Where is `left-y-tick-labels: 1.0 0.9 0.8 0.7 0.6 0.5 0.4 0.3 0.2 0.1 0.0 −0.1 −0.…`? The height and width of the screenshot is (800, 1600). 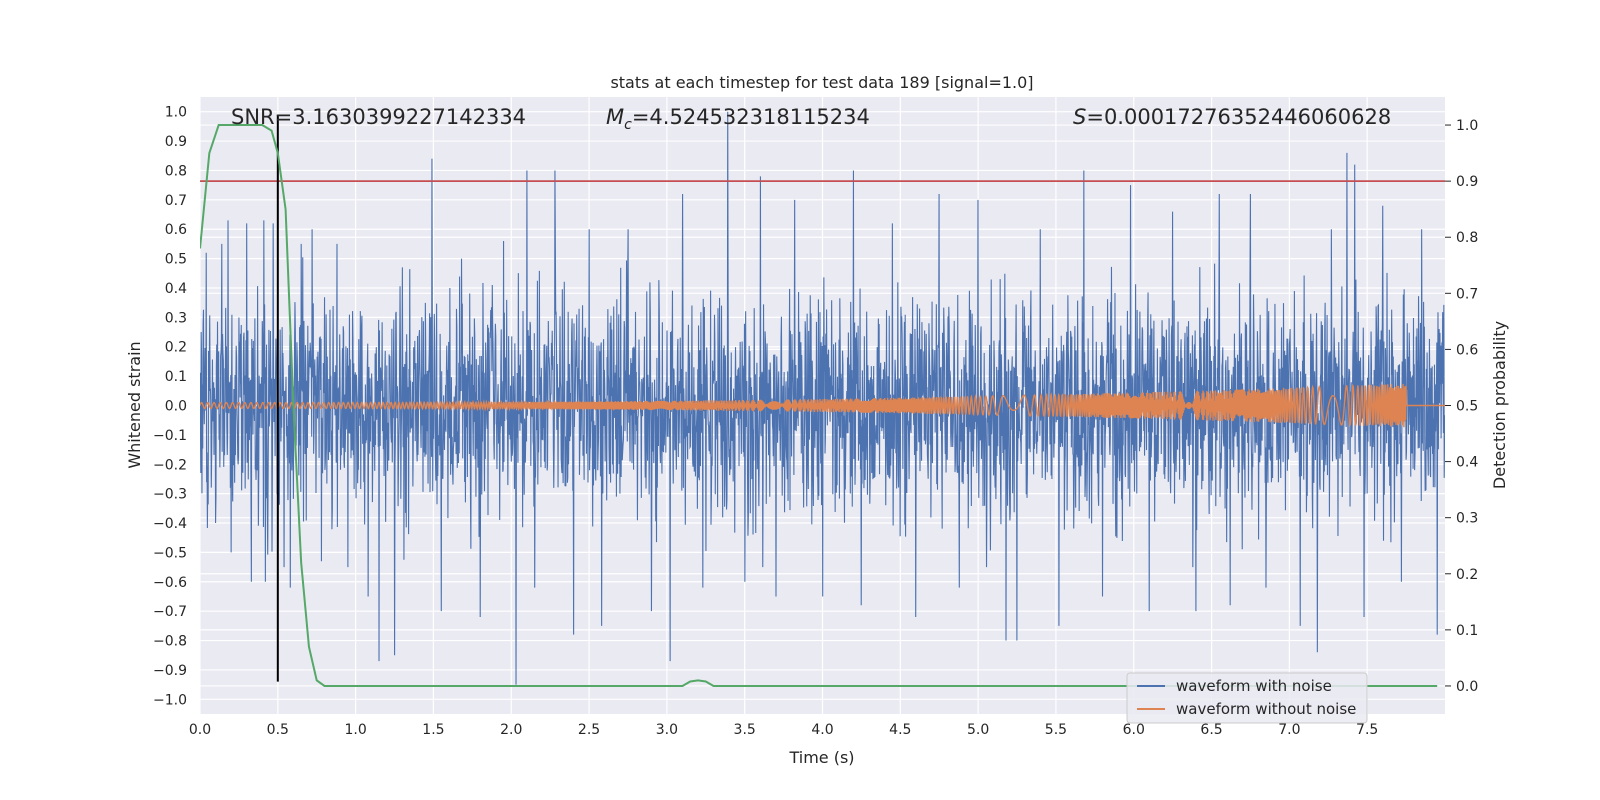 left-y-tick-labels: 1.0 0.9 0.8 0.7 0.6 0.5 0.4 0.3 0.2 0.1 0.0 −0.1 −0.… is located at coordinates (170, 407).